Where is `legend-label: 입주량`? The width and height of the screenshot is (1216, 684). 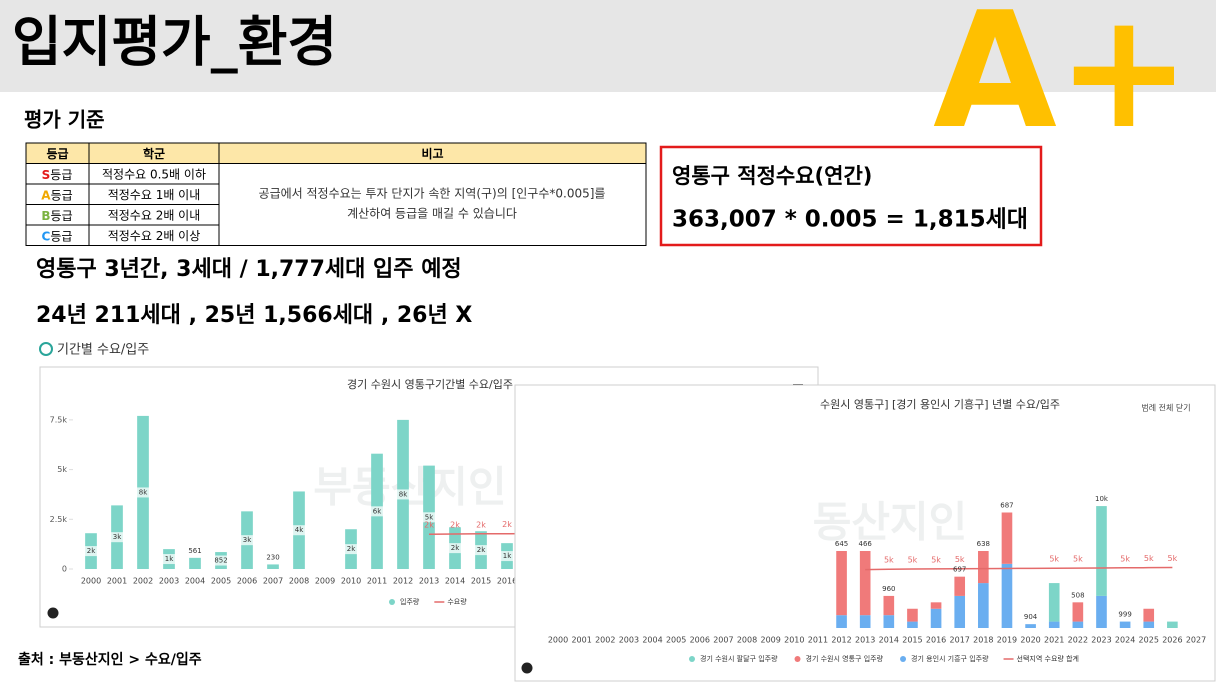
legend-label: 입주량 is located at coordinates (410, 602).